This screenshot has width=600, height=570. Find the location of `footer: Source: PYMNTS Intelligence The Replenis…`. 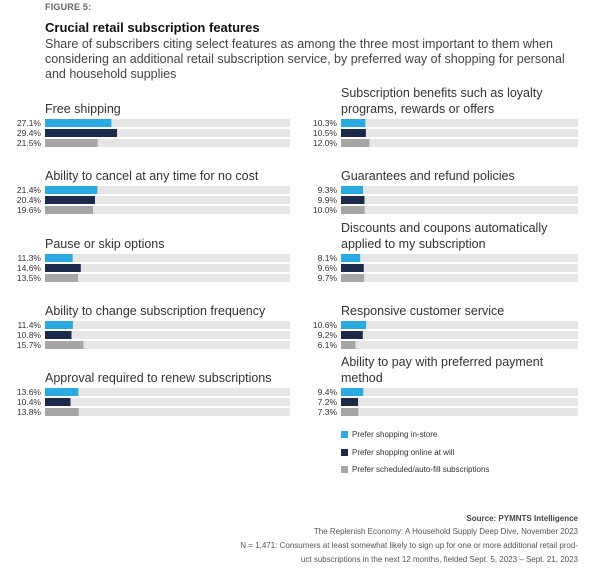

footer: Source: PYMNTS Intelligence The Replenis… is located at coordinates (409, 539).